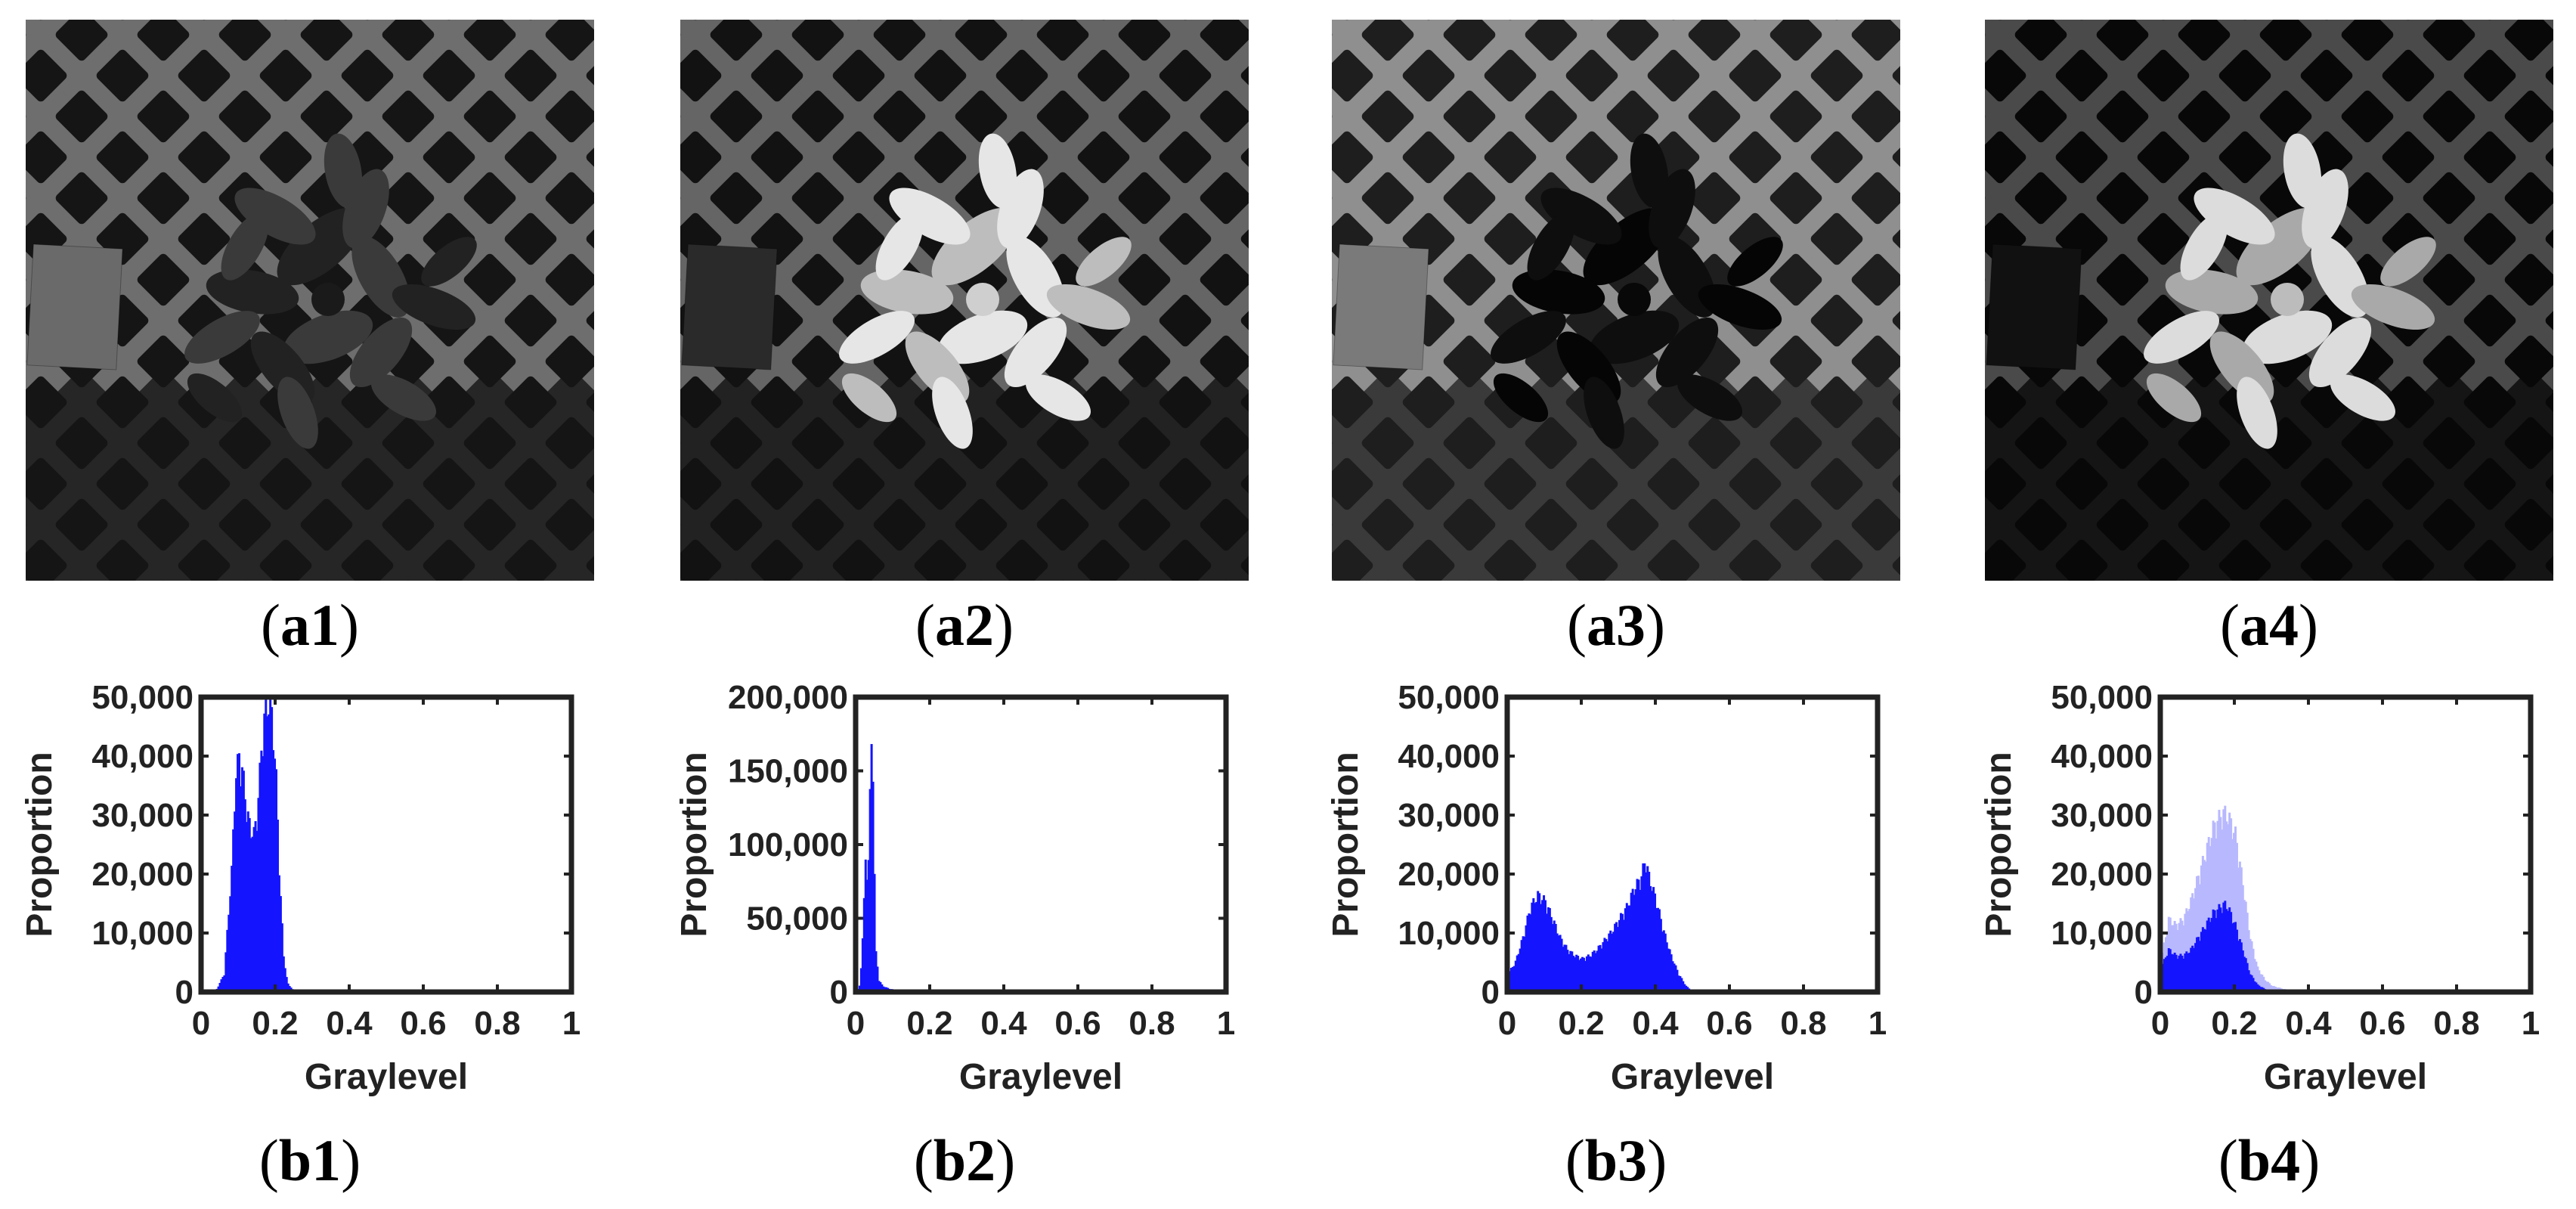 This screenshot has width=2576, height=1209. Describe the element at coordinates (1449, 756) in the screenshot. I see `y-tick-label: 40,000` at that location.